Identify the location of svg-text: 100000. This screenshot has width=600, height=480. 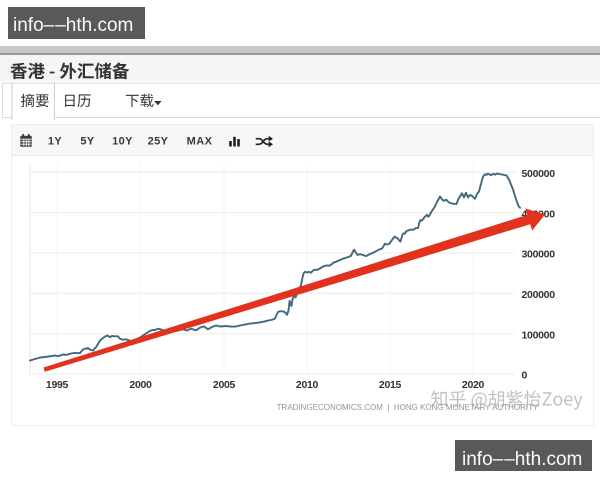
(539, 335).